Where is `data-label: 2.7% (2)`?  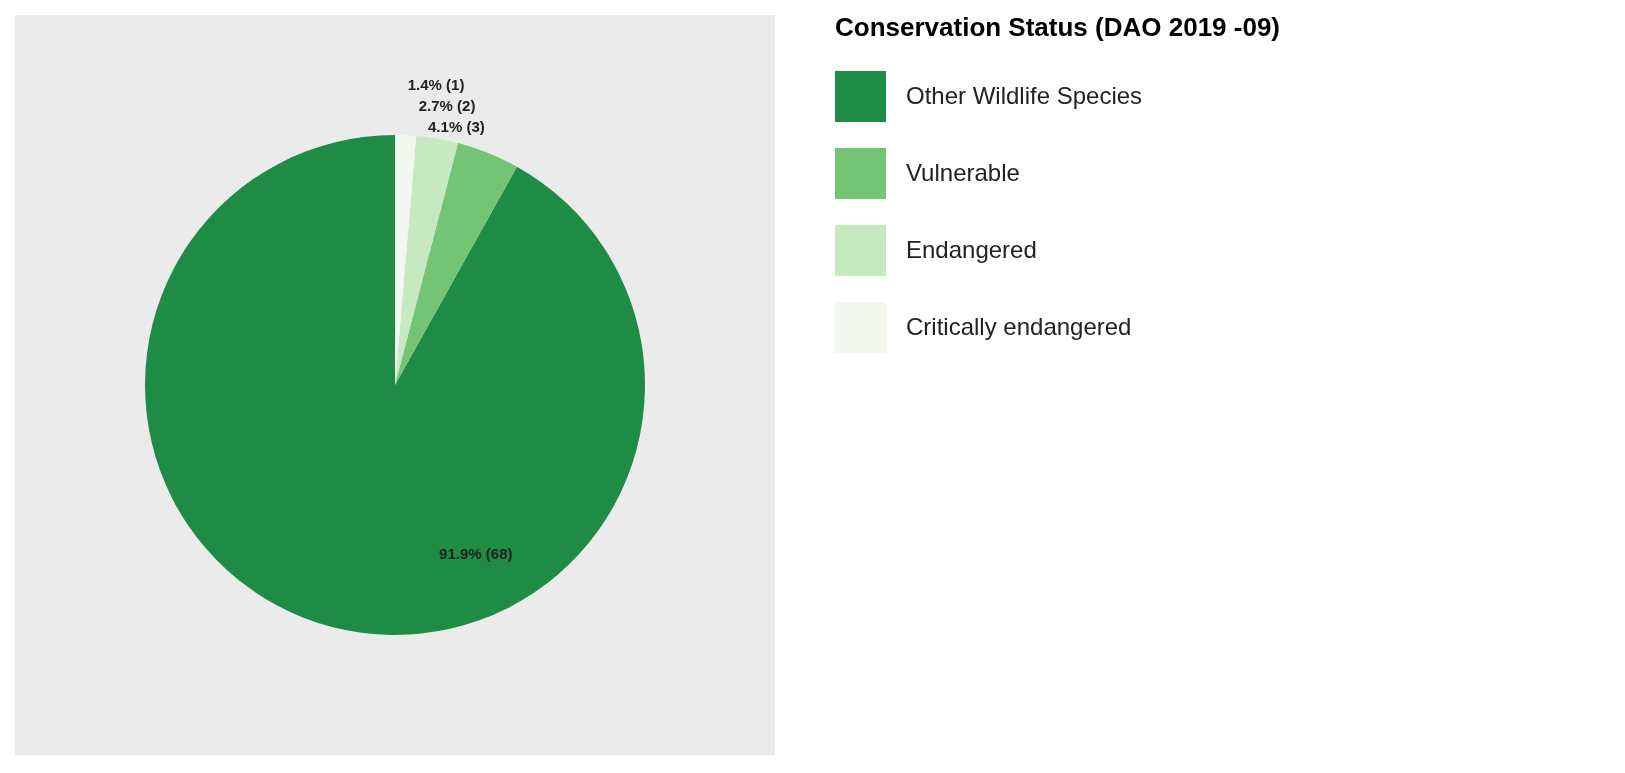 data-label: 2.7% (2) is located at coordinates (447, 106).